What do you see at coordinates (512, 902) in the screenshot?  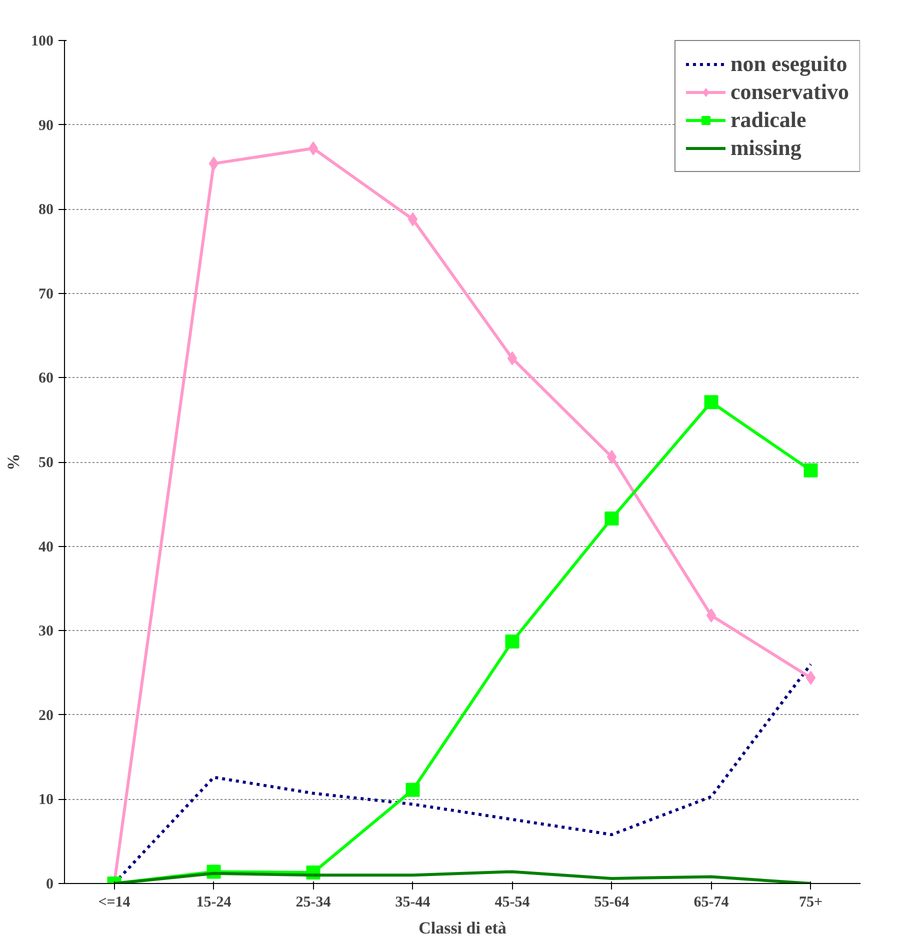 I see `x-tick-label: 45-54` at bounding box center [512, 902].